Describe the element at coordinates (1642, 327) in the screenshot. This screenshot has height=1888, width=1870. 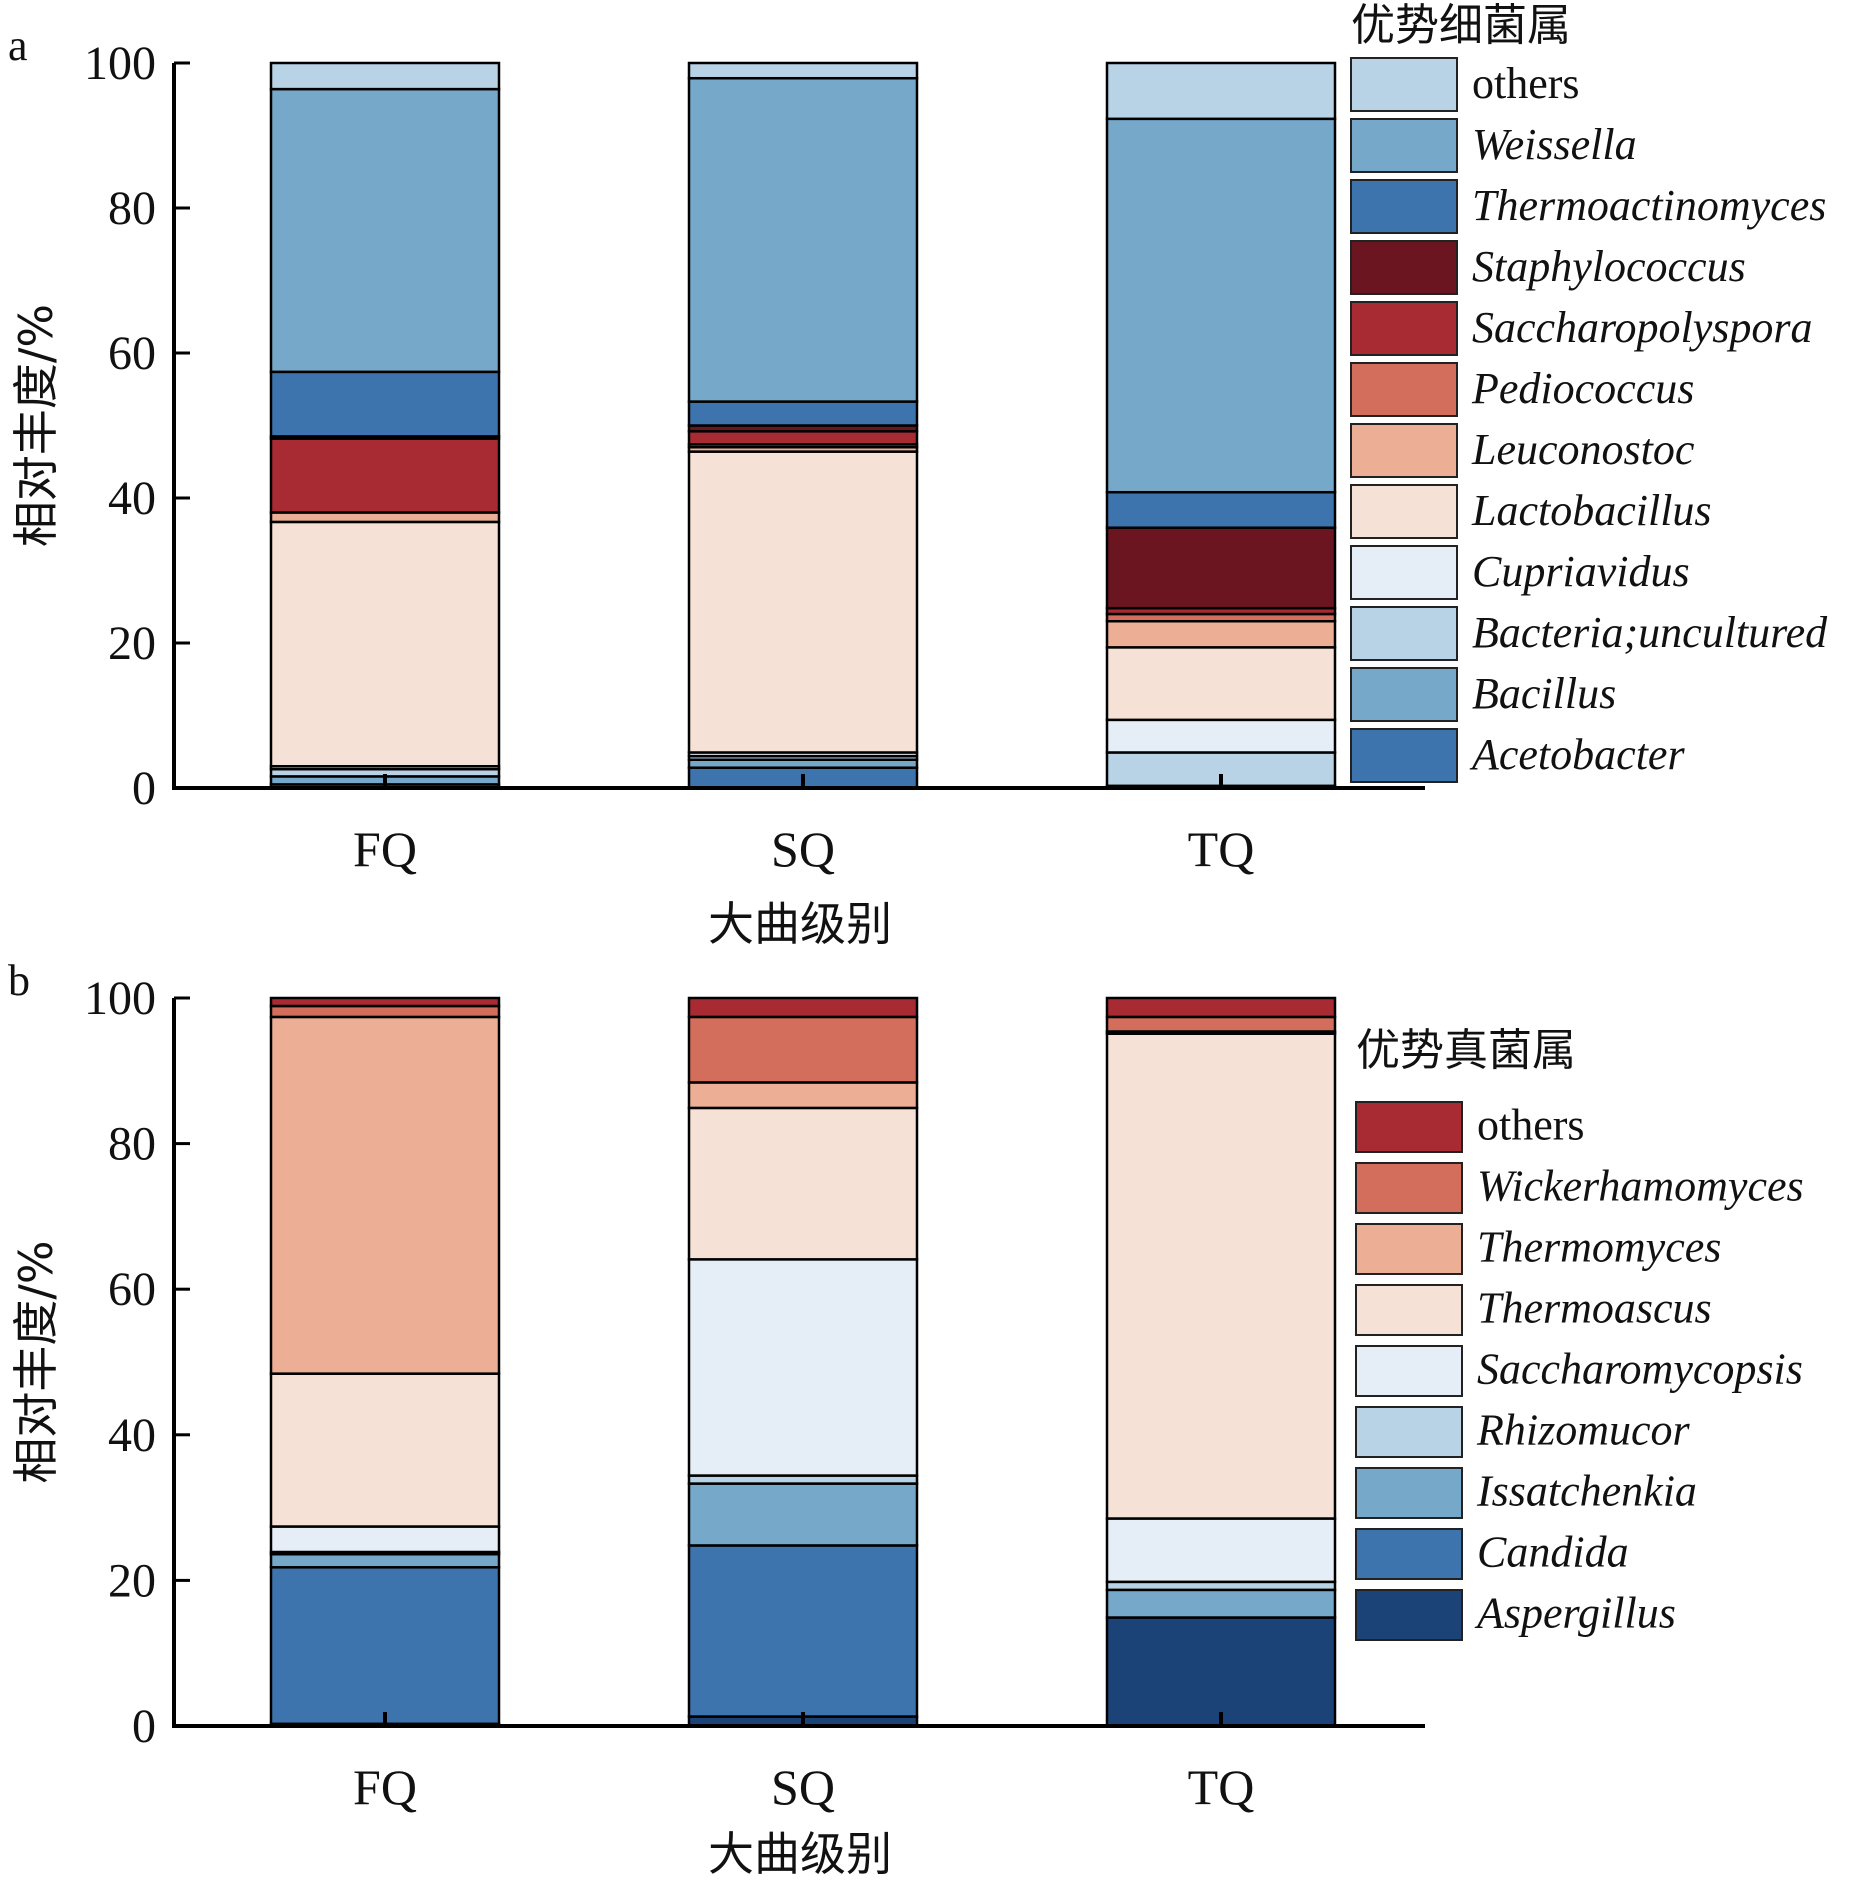
I see `legend-label: Saccharopolyspora` at that location.